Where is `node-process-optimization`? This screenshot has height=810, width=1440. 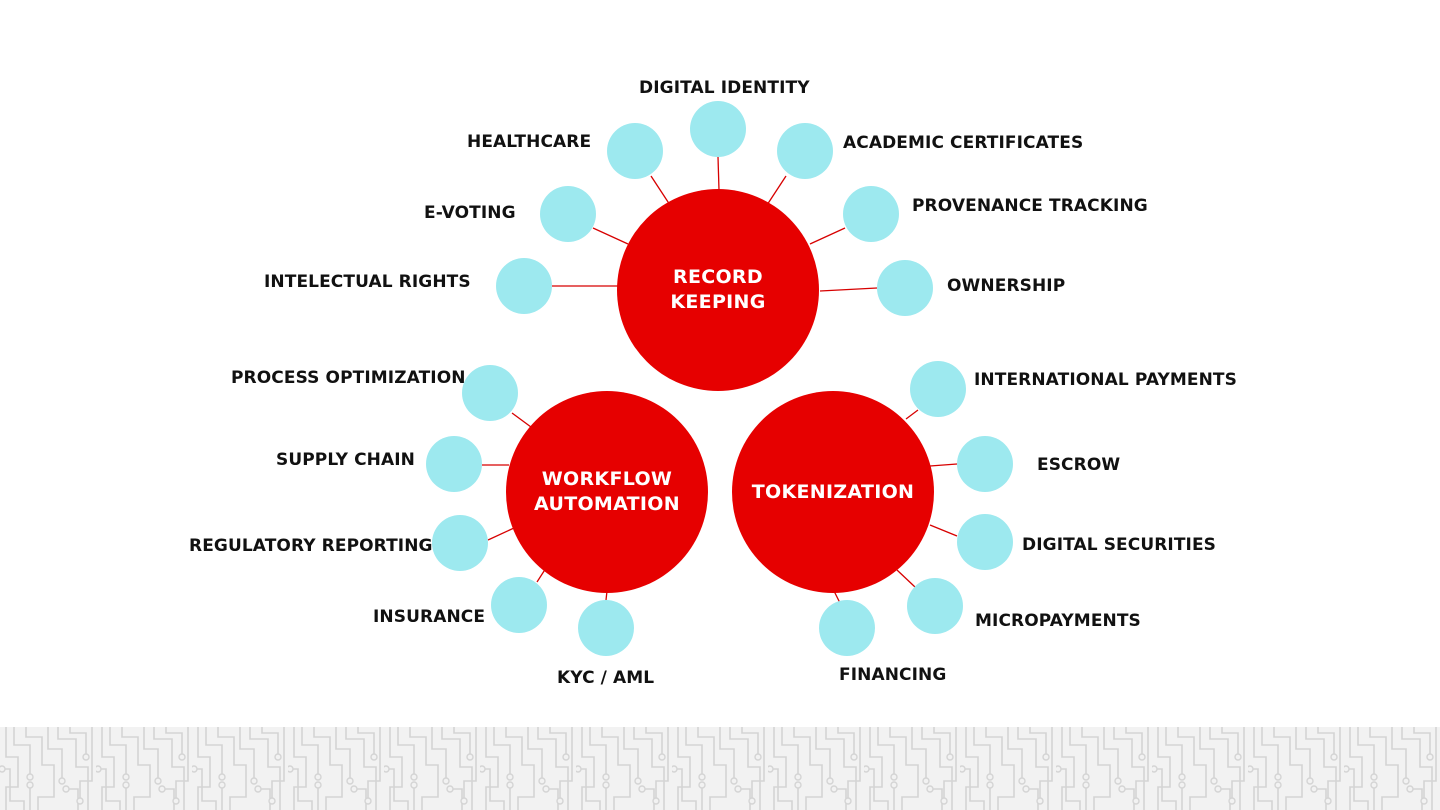 node-process-optimization is located at coordinates (490, 393).